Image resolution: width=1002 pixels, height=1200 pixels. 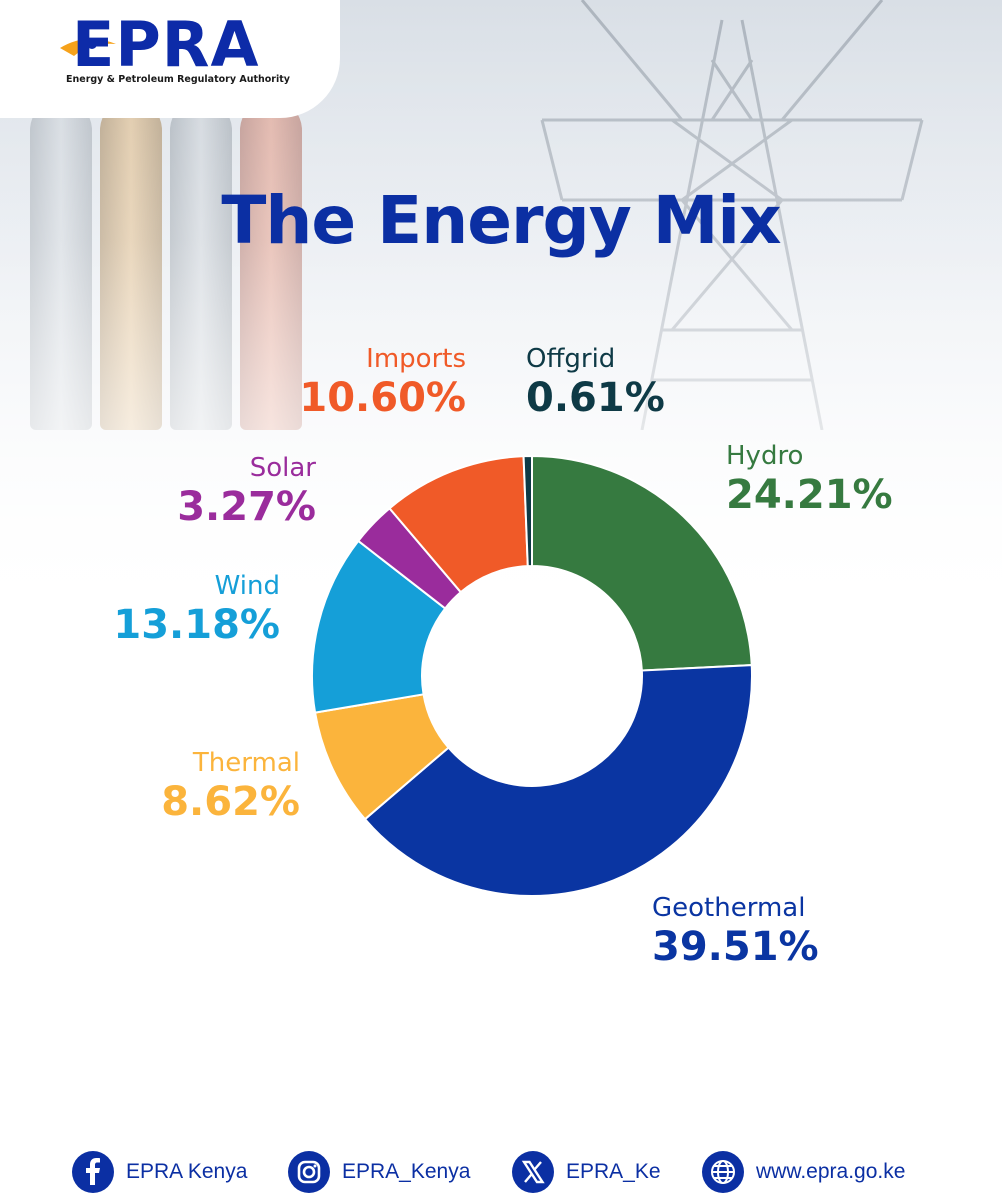 I want to click on instagram-handle: EPRA_Kenya, so click(x=406, y=1171).